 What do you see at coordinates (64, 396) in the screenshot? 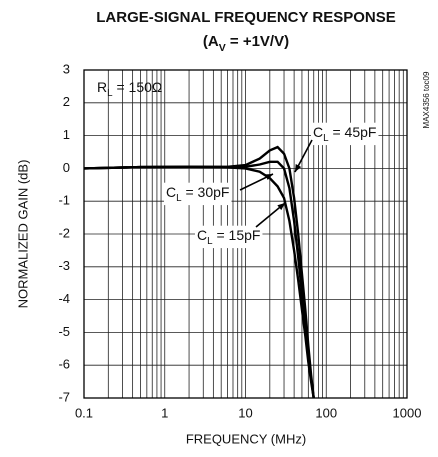
I see `y-tick-label: -7` at bounding box center [64, 396].